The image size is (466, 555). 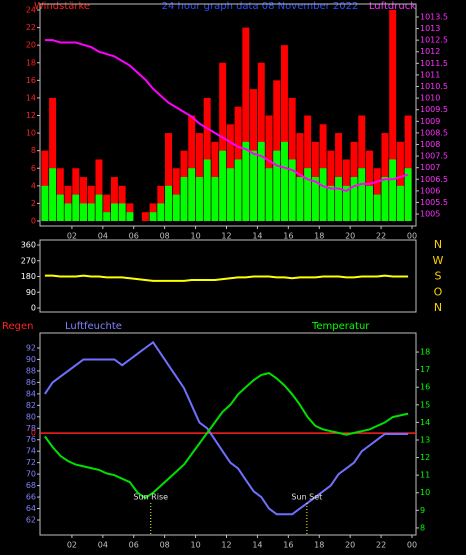 I want to click on tick-label: 17, so click(x=425, y=369).